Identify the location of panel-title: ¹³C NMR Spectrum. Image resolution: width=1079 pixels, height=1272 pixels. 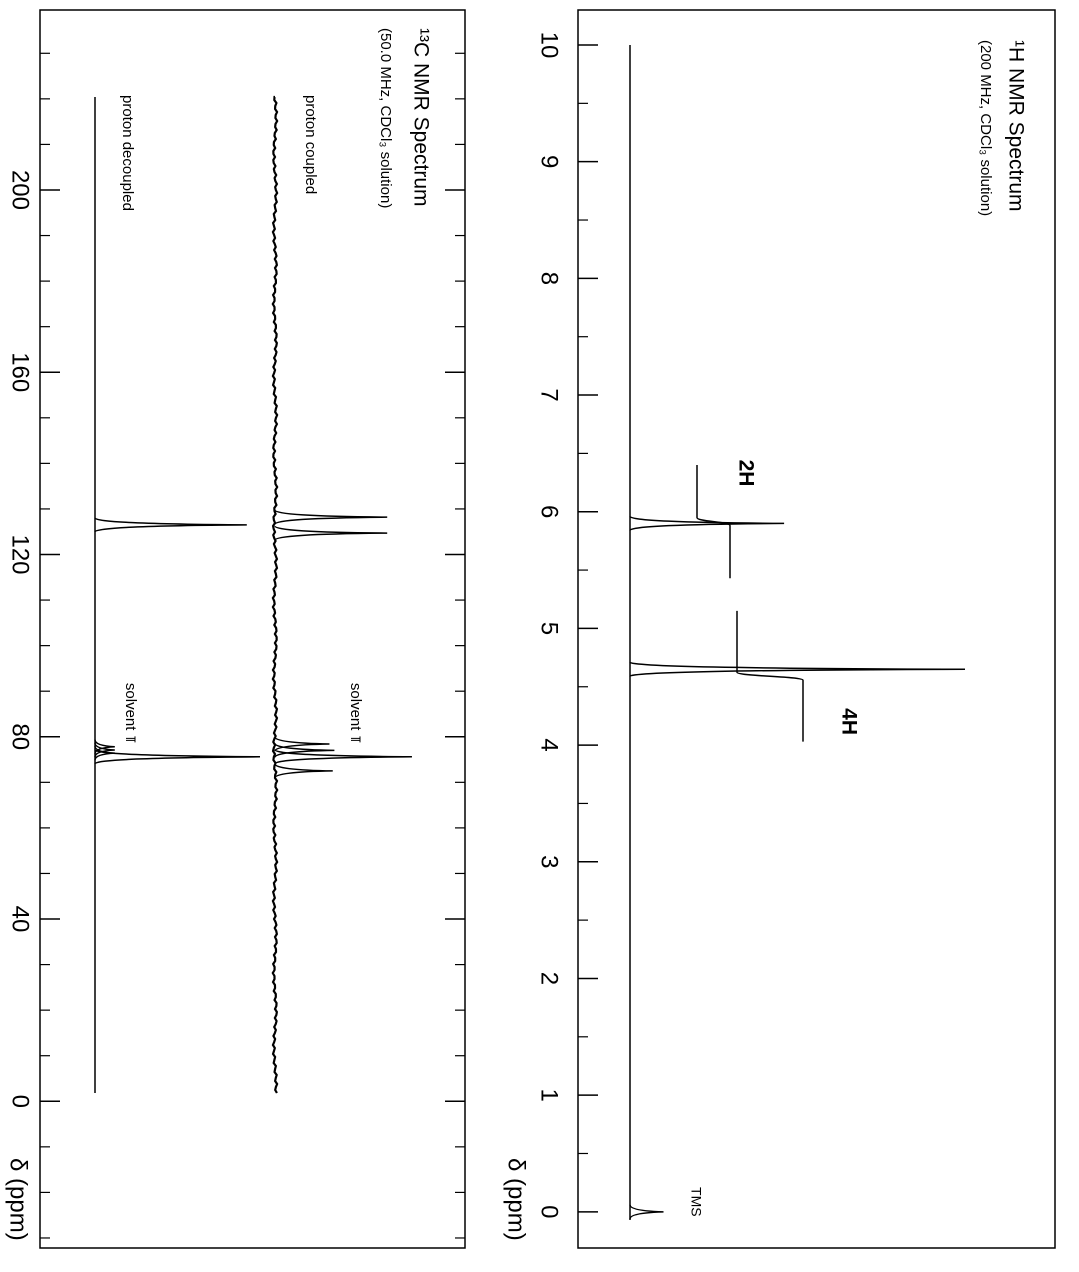
(420, 117).